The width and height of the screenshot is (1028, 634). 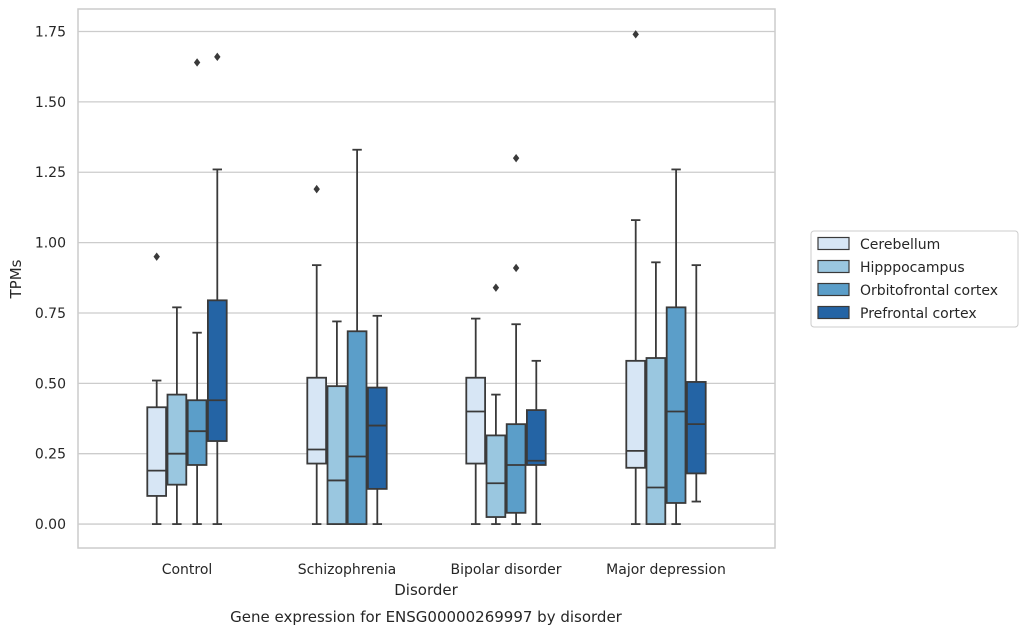 I want to click on x-tick-label: Bipolar disorder, so click(x=505, y=570).